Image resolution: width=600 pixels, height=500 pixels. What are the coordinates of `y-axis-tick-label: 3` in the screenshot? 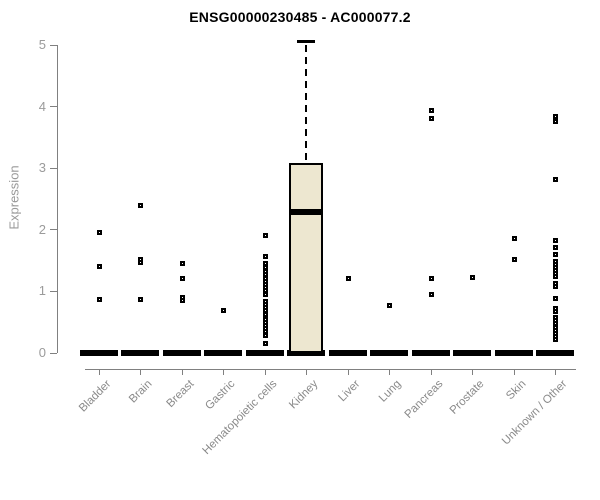 It's located at (42, 168).